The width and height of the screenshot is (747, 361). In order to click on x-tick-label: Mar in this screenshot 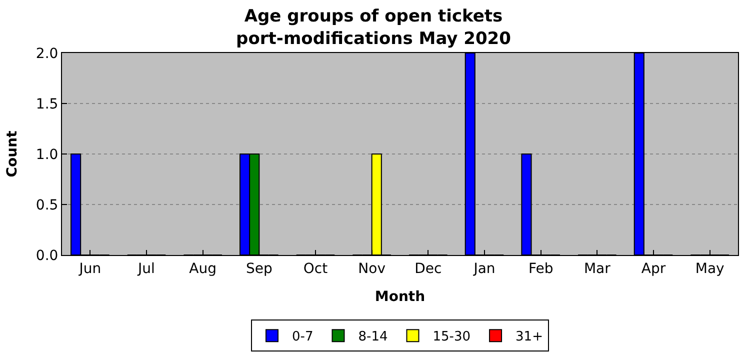, I will do `click(597, 268)`.